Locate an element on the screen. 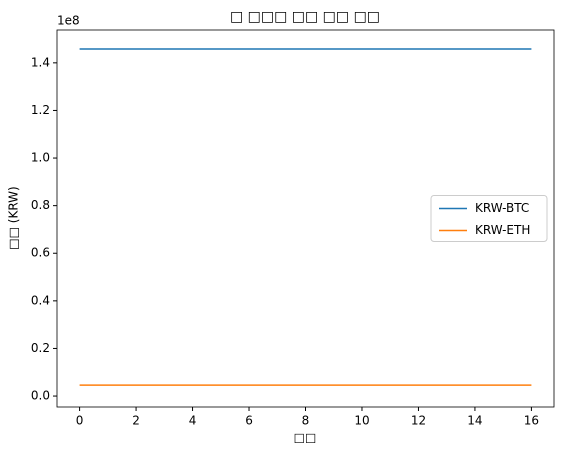  x-tick-label: 16 is located at coordinates (531, 421).